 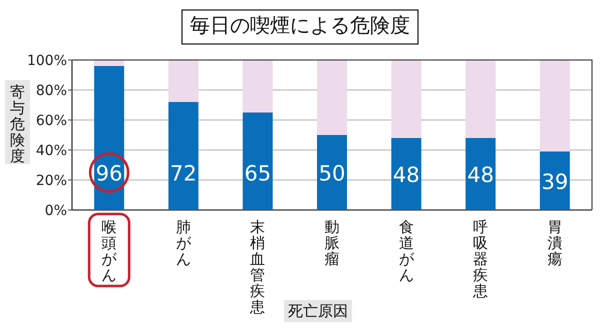 I want to click on chart-title: 毎日の喫煙による危険度, so click(x=300, y=25).